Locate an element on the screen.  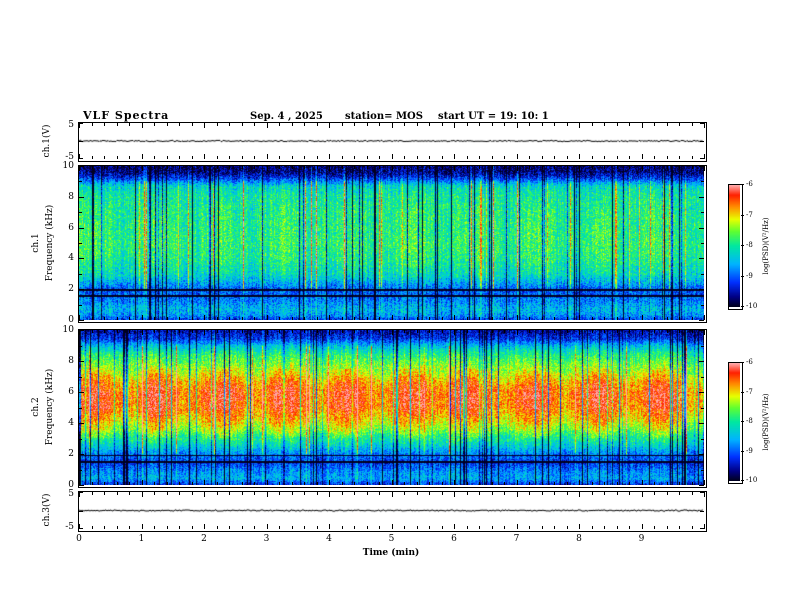
plot-station: station= MOS is located at coordinates (384, 116).